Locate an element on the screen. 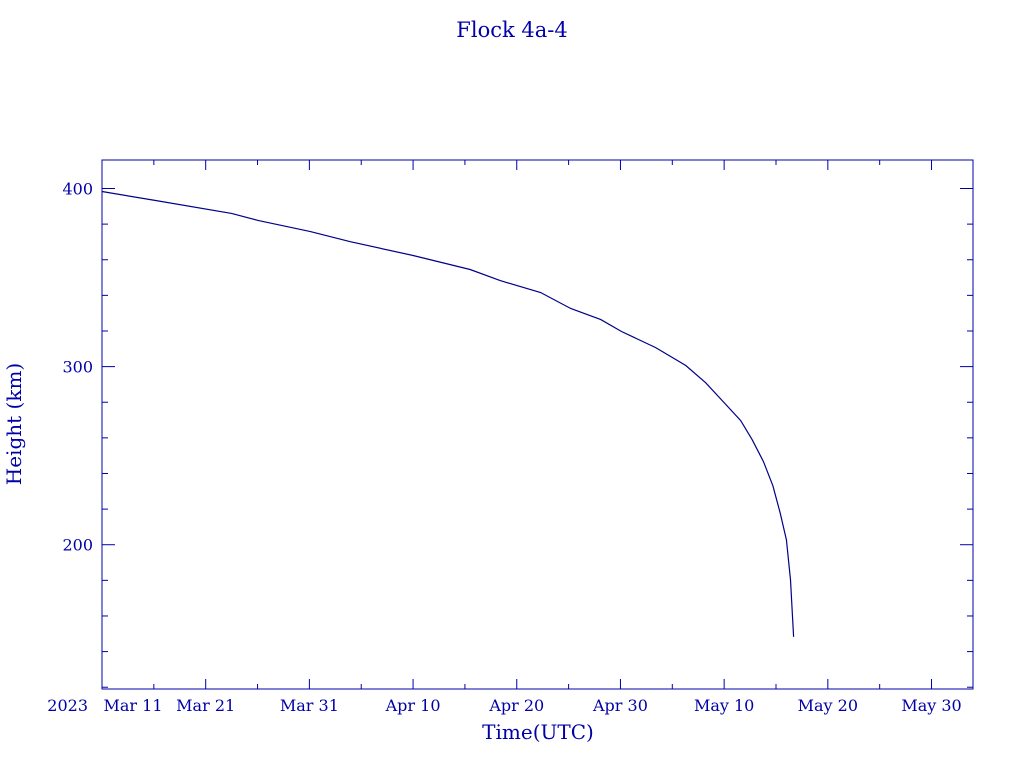  chart-title: Flock 4a-4 is located at coordinates (511, 30).